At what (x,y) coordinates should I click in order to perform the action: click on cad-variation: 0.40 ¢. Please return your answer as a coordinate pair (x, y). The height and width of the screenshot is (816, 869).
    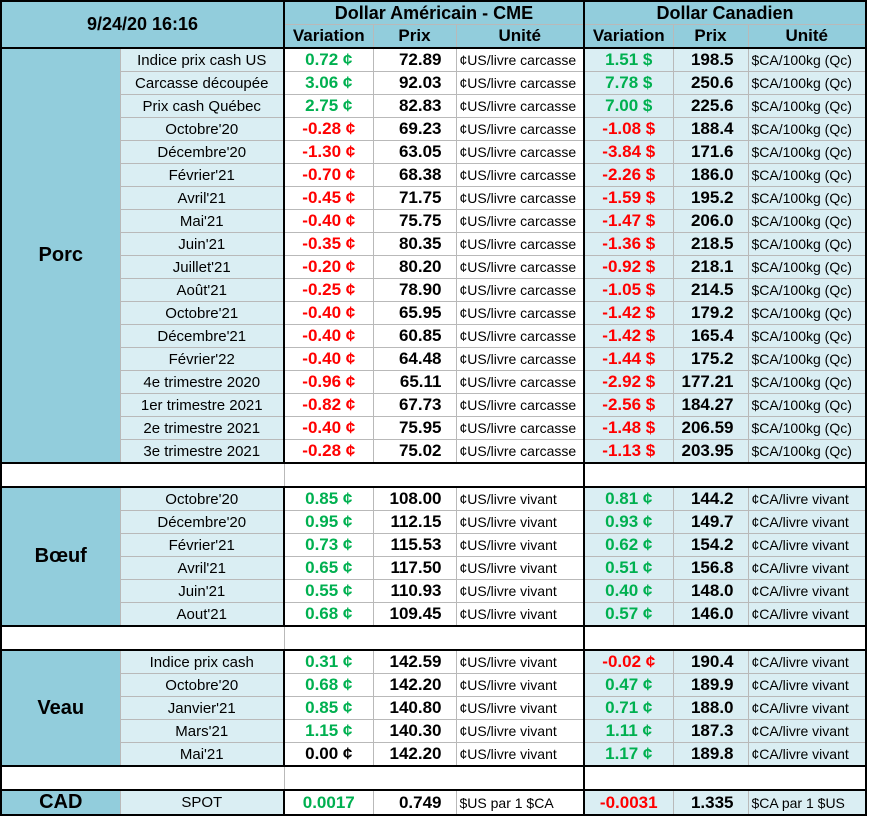
    Looking at the image, I should click on (628, 591).